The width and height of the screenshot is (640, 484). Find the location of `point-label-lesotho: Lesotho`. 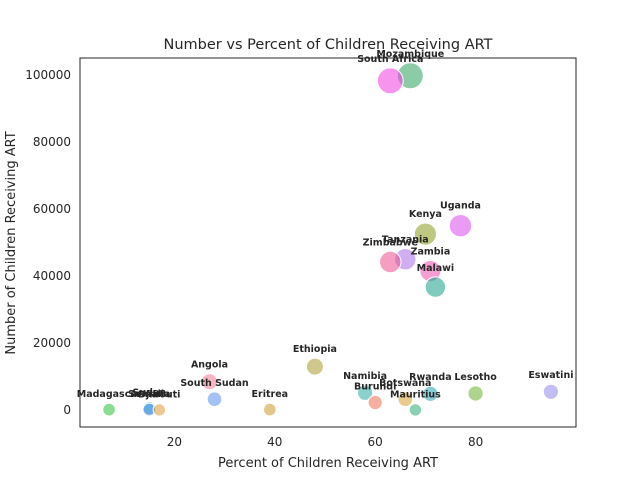

point-label-lesotho: Lesotho is located at coordinates (475, 377).